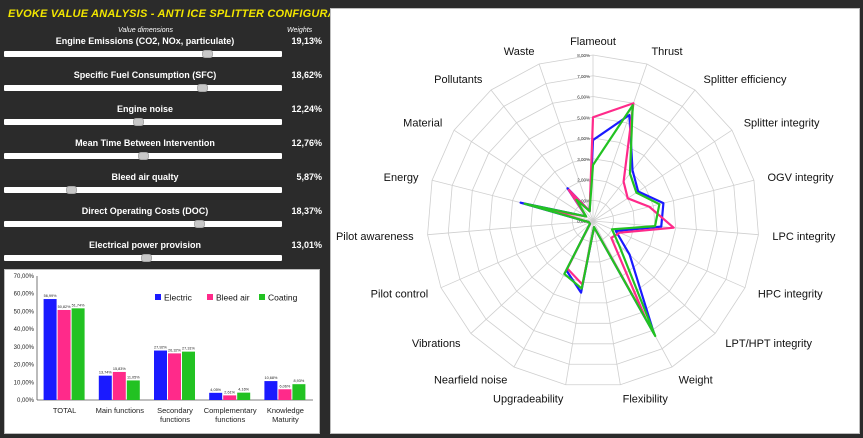  I want to click on data-label: 2,61%, so click(229, 392).